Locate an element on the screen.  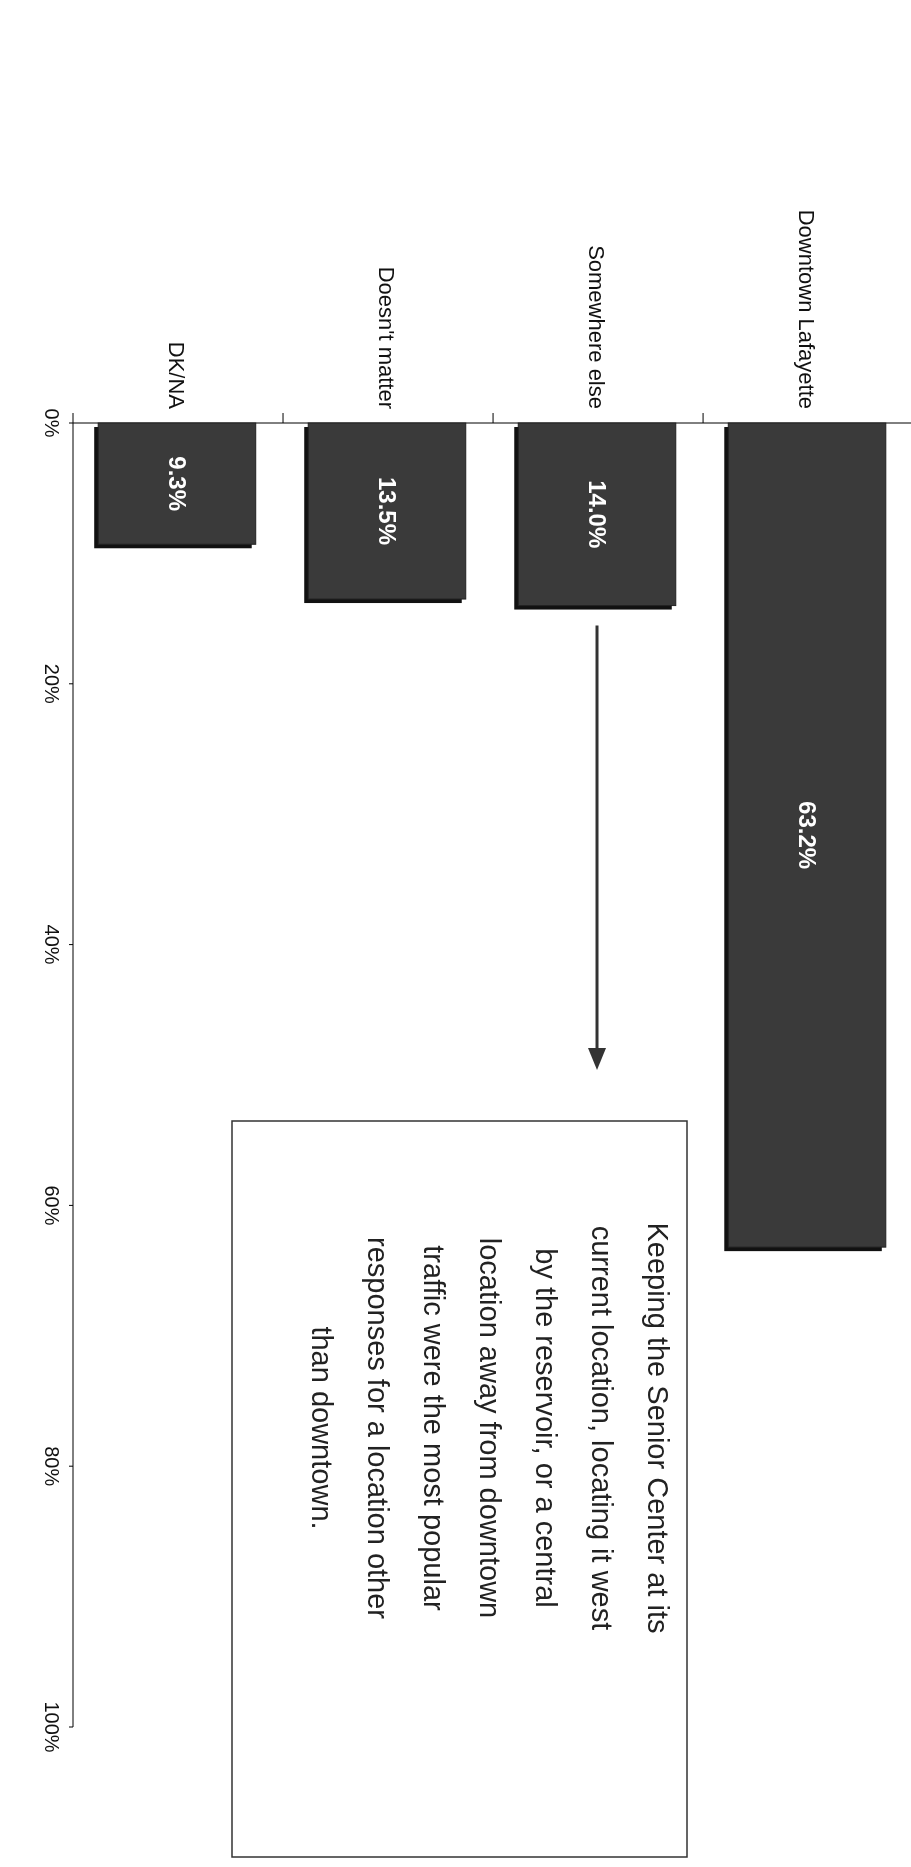
y-tick-label: 0% is located at coordinates (52, 423).